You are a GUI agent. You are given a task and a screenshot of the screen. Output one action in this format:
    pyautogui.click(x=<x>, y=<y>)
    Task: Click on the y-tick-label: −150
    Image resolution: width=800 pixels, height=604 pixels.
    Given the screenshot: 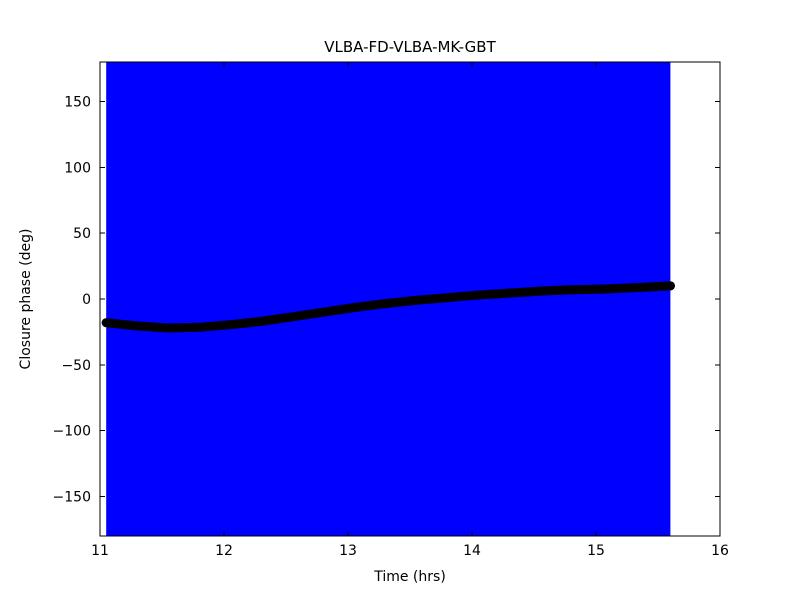 What is the action you would take?
    pyautogui.click(x=72, y=498)
    